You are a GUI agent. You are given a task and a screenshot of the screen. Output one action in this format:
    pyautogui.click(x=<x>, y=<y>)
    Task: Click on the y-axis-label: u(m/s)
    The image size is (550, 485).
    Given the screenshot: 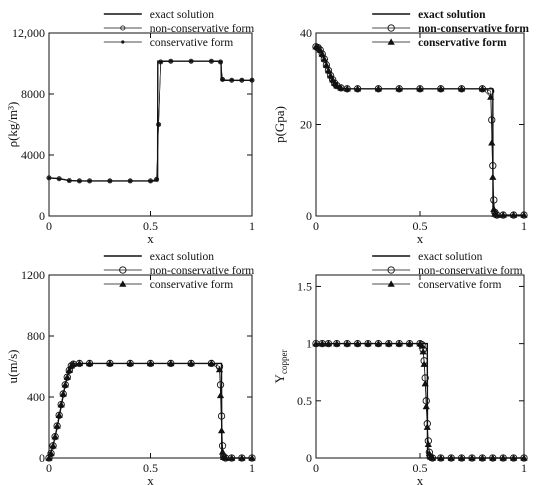 What is the action you would take?
    pyautogui.click(x=12, y=367)
    